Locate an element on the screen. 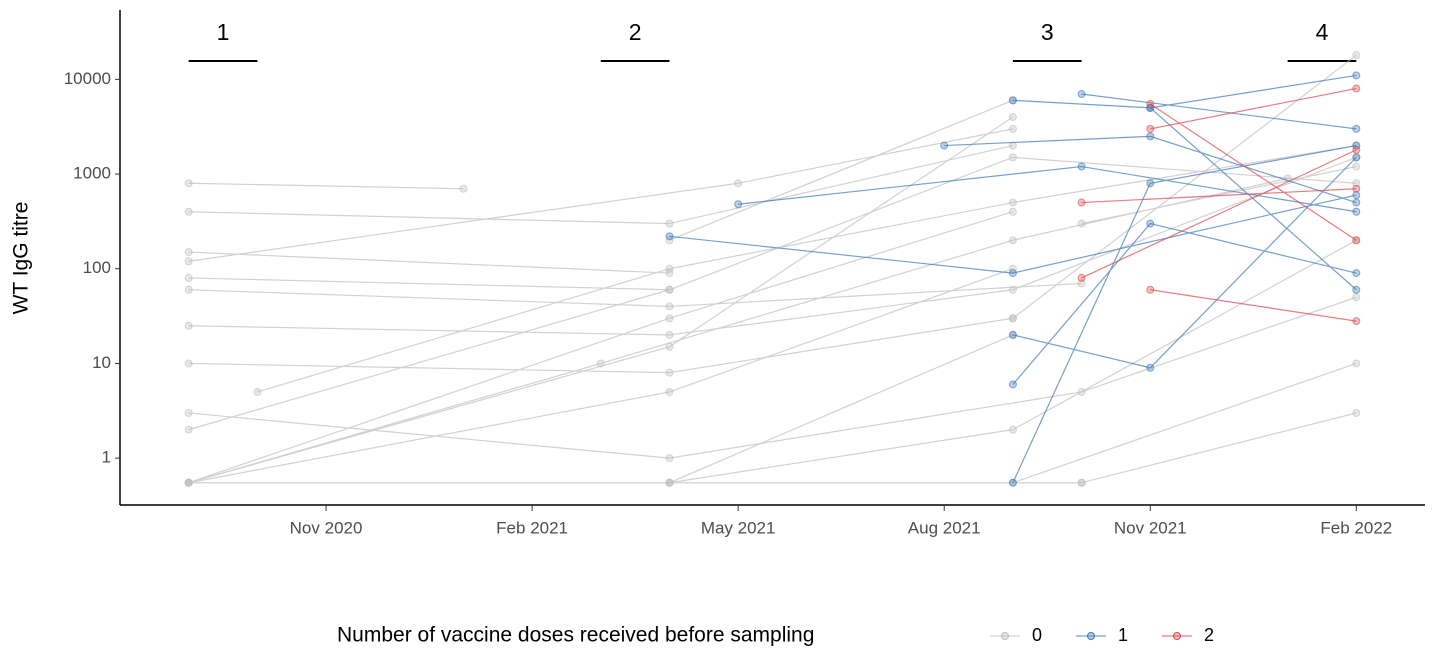 The width and height of the screenshot is (1449, 659). x-tick-label: Feb 2021 is located at coordinates (532, 527).